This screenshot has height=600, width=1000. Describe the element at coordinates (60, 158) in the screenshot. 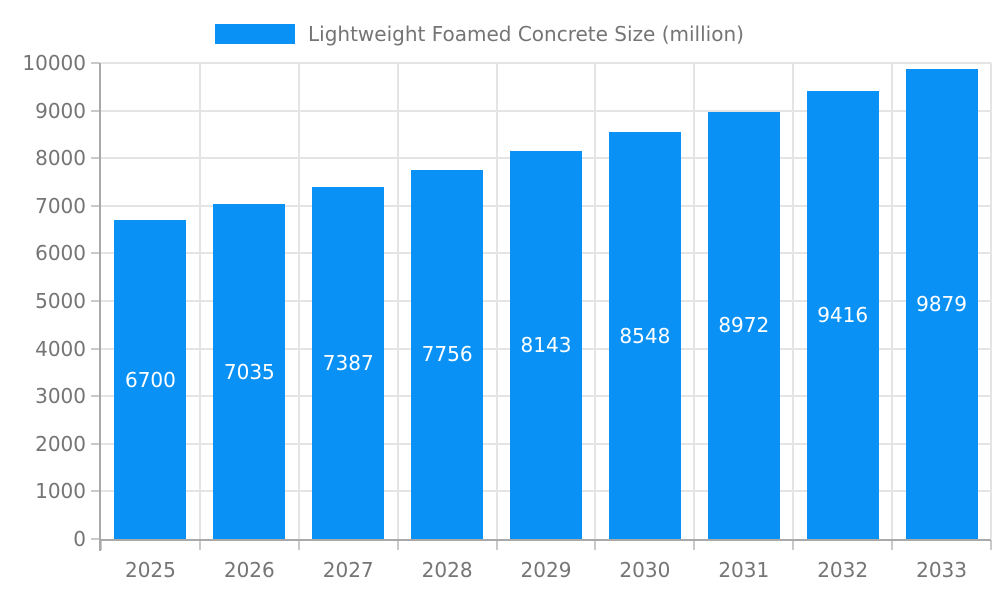

I see `y-axis-label: 8000` at that location.